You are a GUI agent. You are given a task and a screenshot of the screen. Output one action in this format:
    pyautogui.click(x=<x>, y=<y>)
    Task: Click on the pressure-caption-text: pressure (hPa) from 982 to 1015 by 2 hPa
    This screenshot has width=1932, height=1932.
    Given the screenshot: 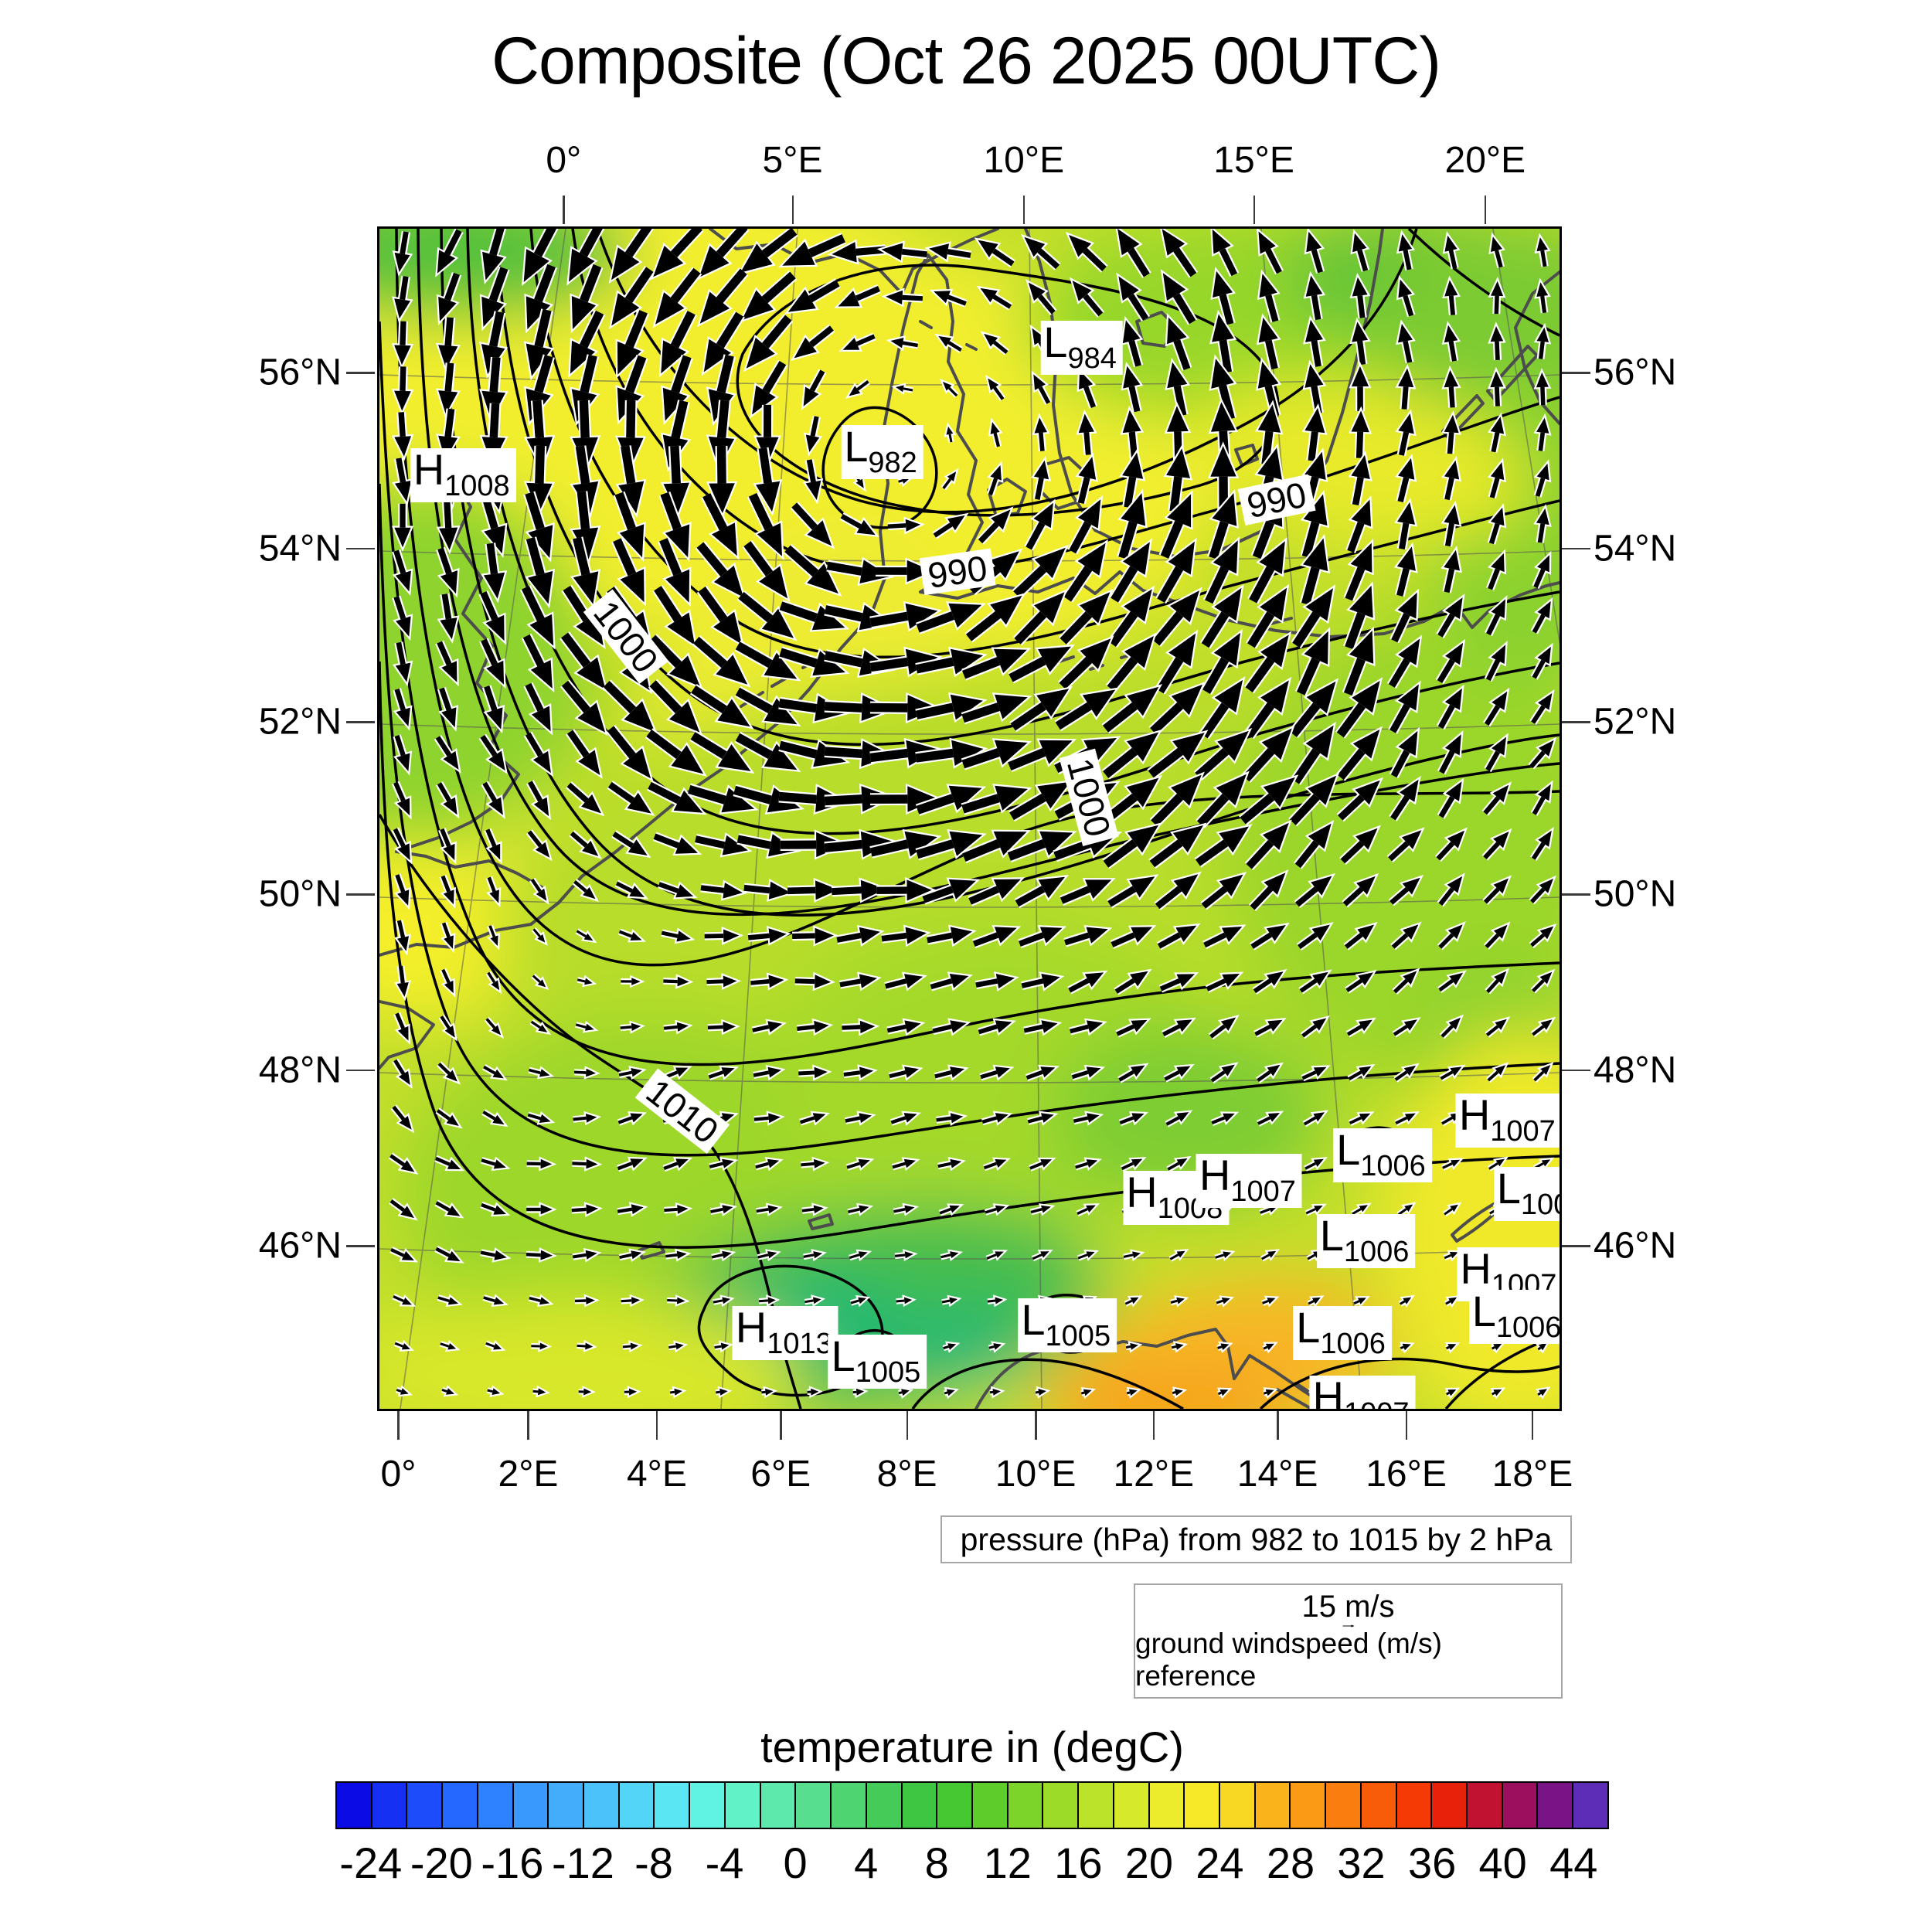 What is the action you would take?
    pyautogui.click(x=1256, y=1539)
    